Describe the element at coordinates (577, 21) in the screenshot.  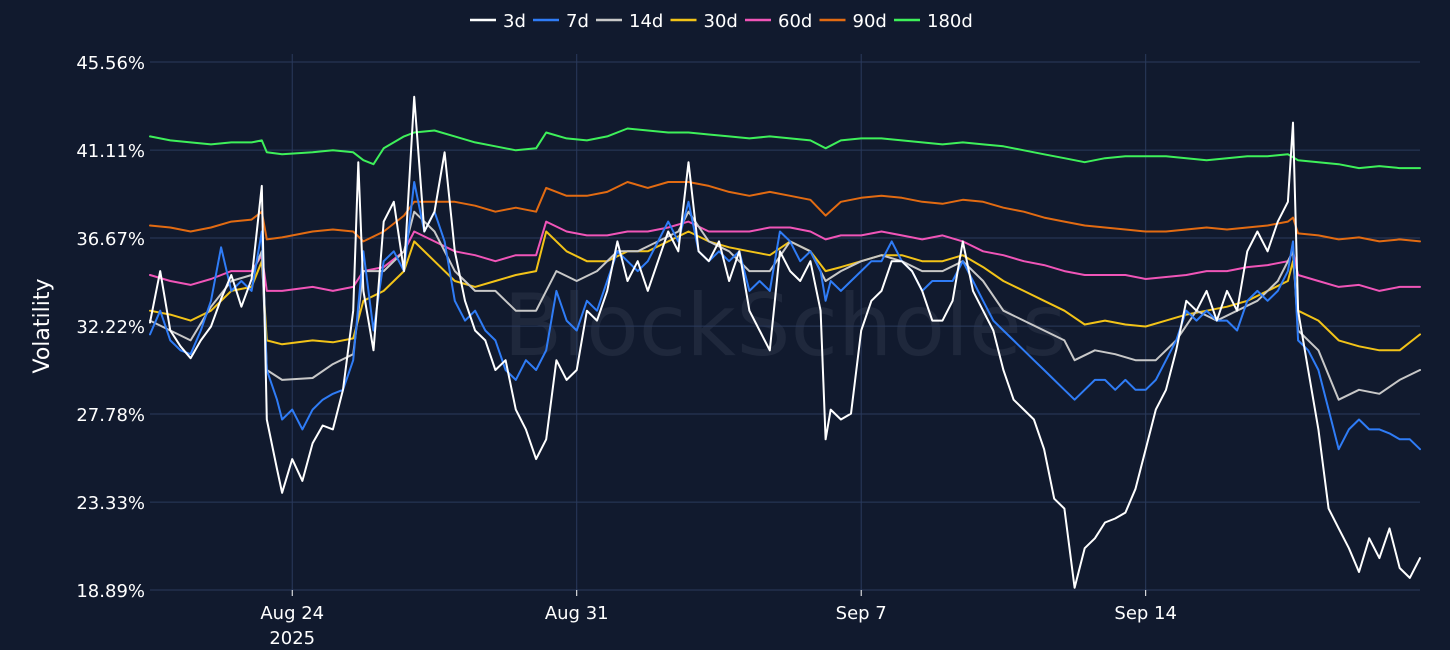
I see `legend-label: 7d` at that location.